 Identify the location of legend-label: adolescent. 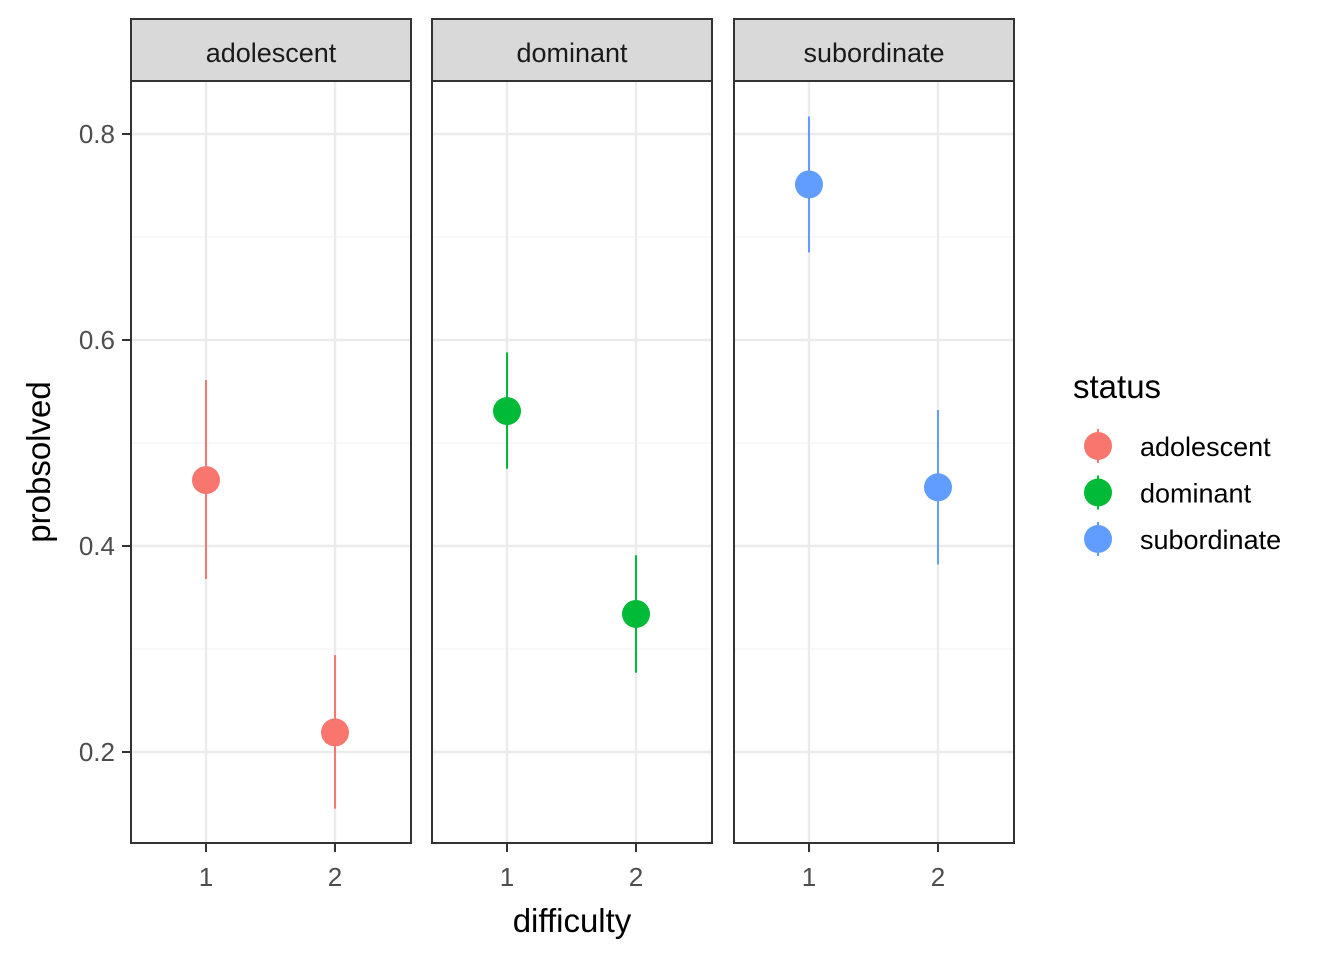
(1205, 447).